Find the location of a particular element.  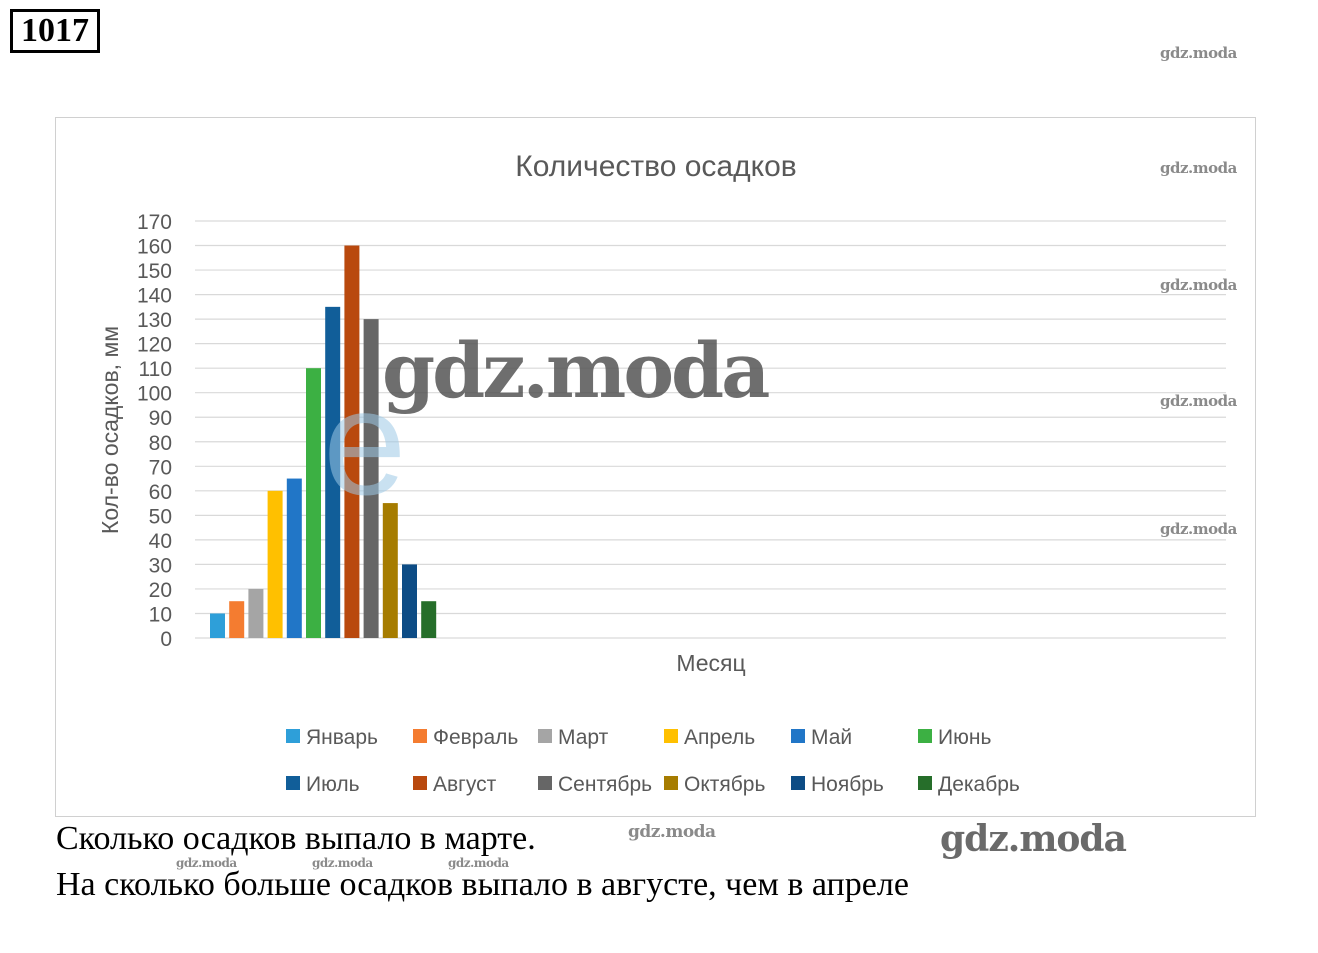

y-tick-label: 110 is located at coordinates (155, 369).